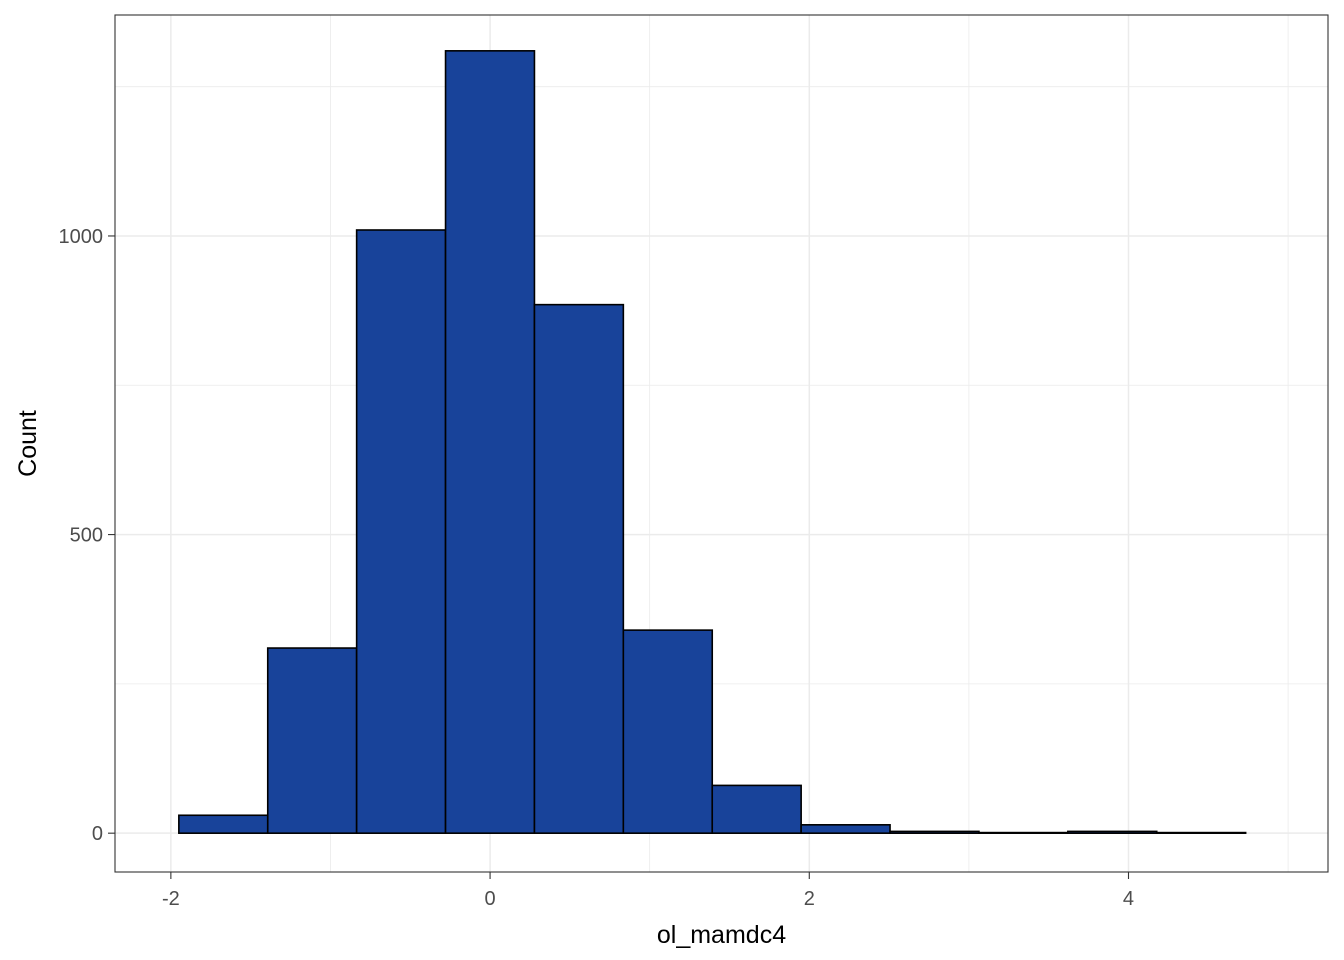 The width and height of the screenshot is (1344, 960). I want to click on x-tick-label: 4, so click(1128, 899).